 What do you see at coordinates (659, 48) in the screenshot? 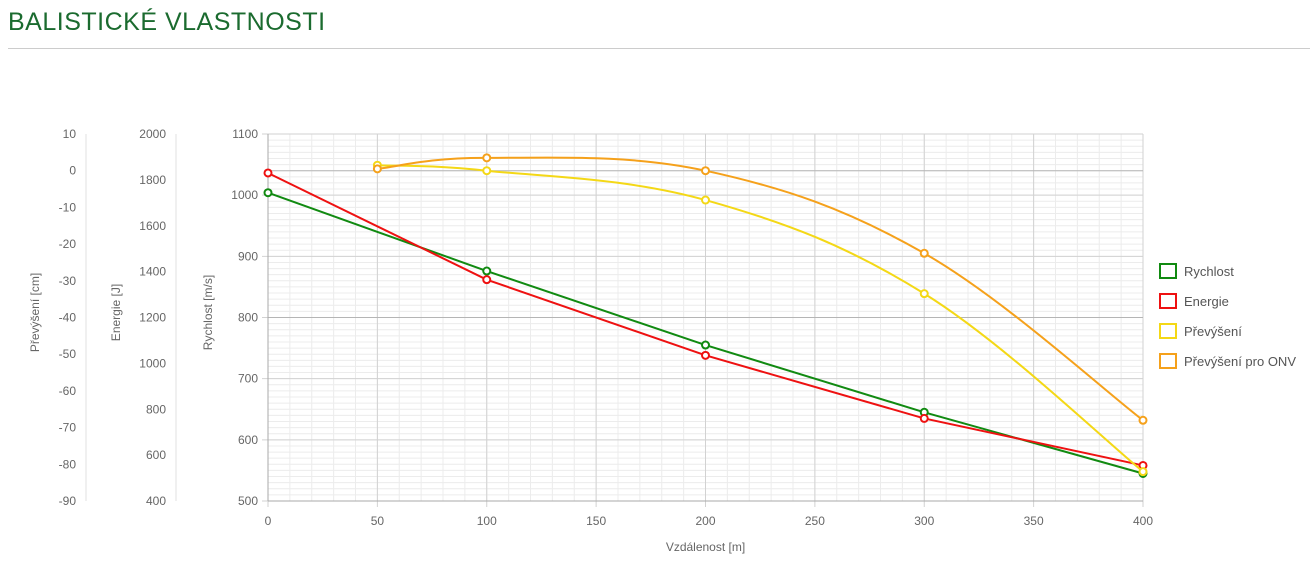
I see `title-divider` at bounding box center [659, 48].